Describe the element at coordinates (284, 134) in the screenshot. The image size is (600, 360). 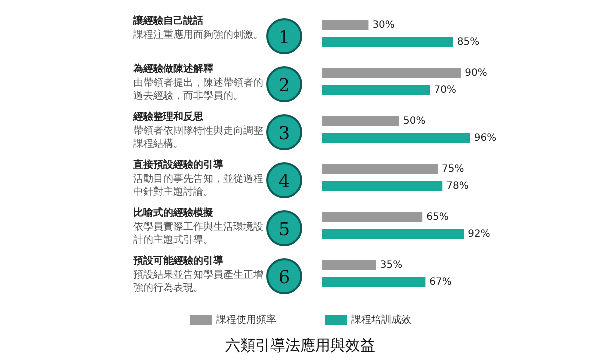
I see `text: 3` at that location.